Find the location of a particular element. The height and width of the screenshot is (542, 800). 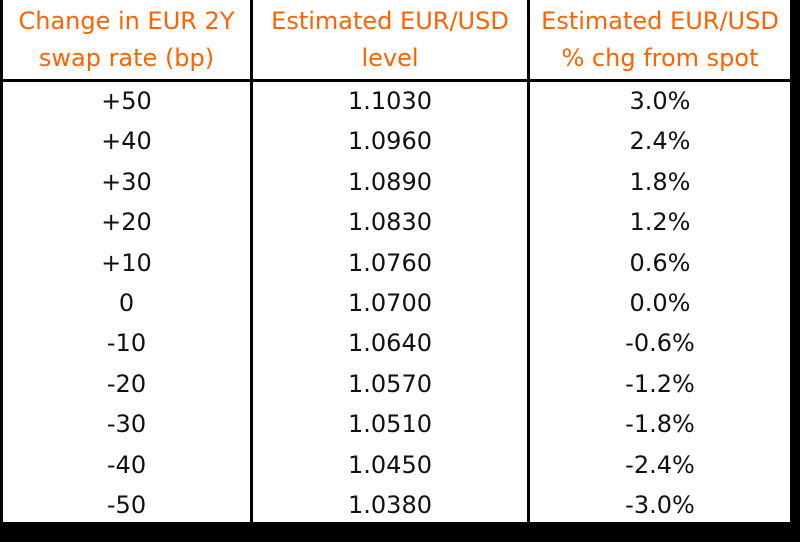

table-cell: 2.4% is located at coordinates (660, 141).